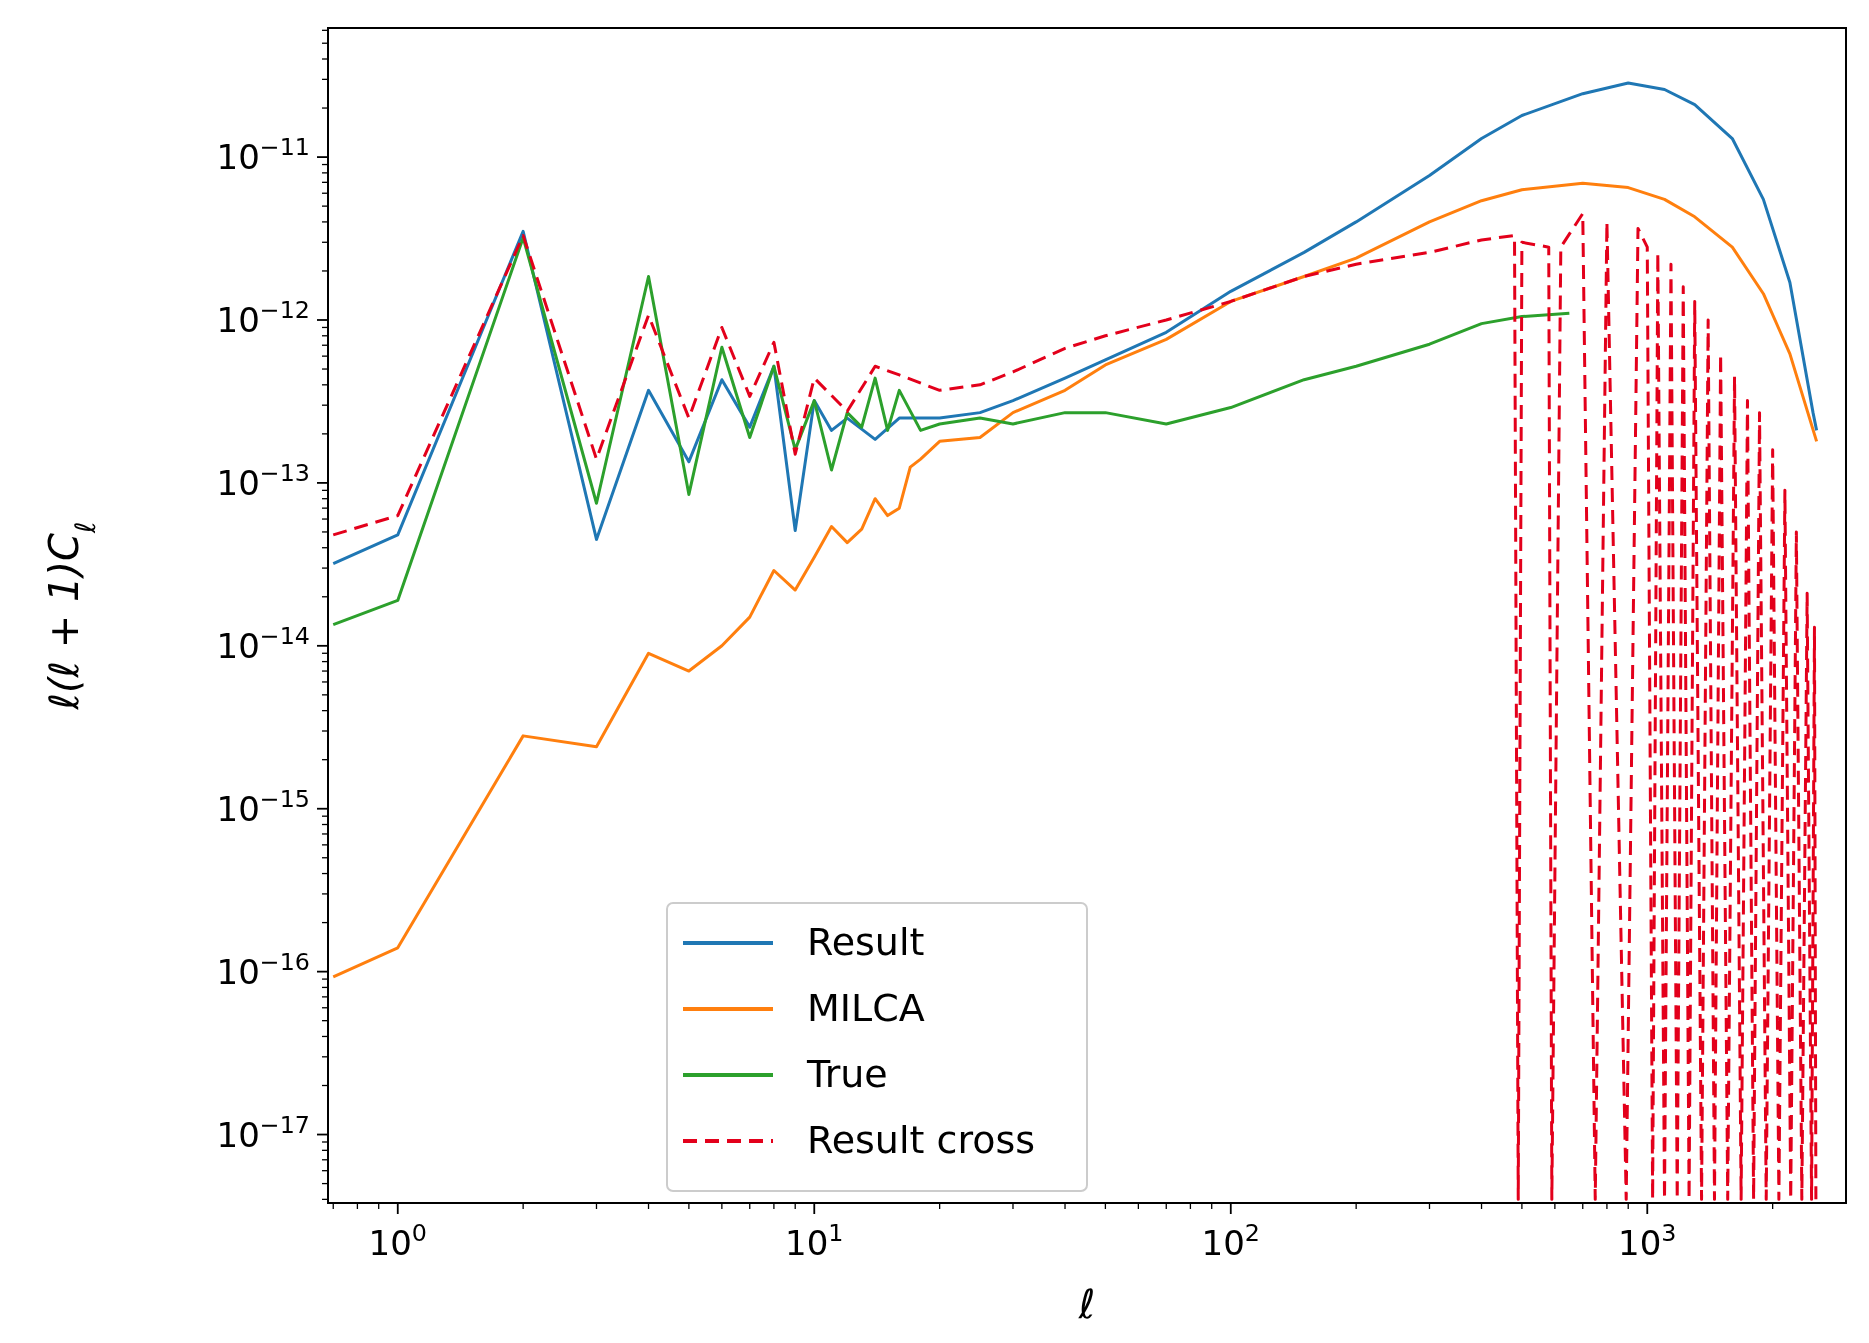  Describe the element at coordinates (847, 1074) in the screenshot. I see `legend-label: True` at that location.